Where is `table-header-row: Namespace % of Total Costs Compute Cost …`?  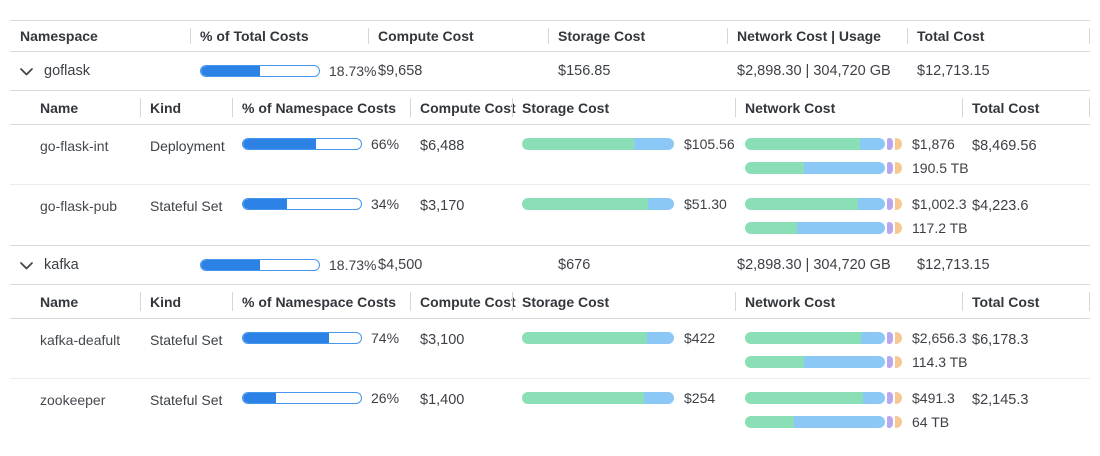
table-header-row: Namespace % of Total Costs Compute Cost … is located at coordinates (550, 36).